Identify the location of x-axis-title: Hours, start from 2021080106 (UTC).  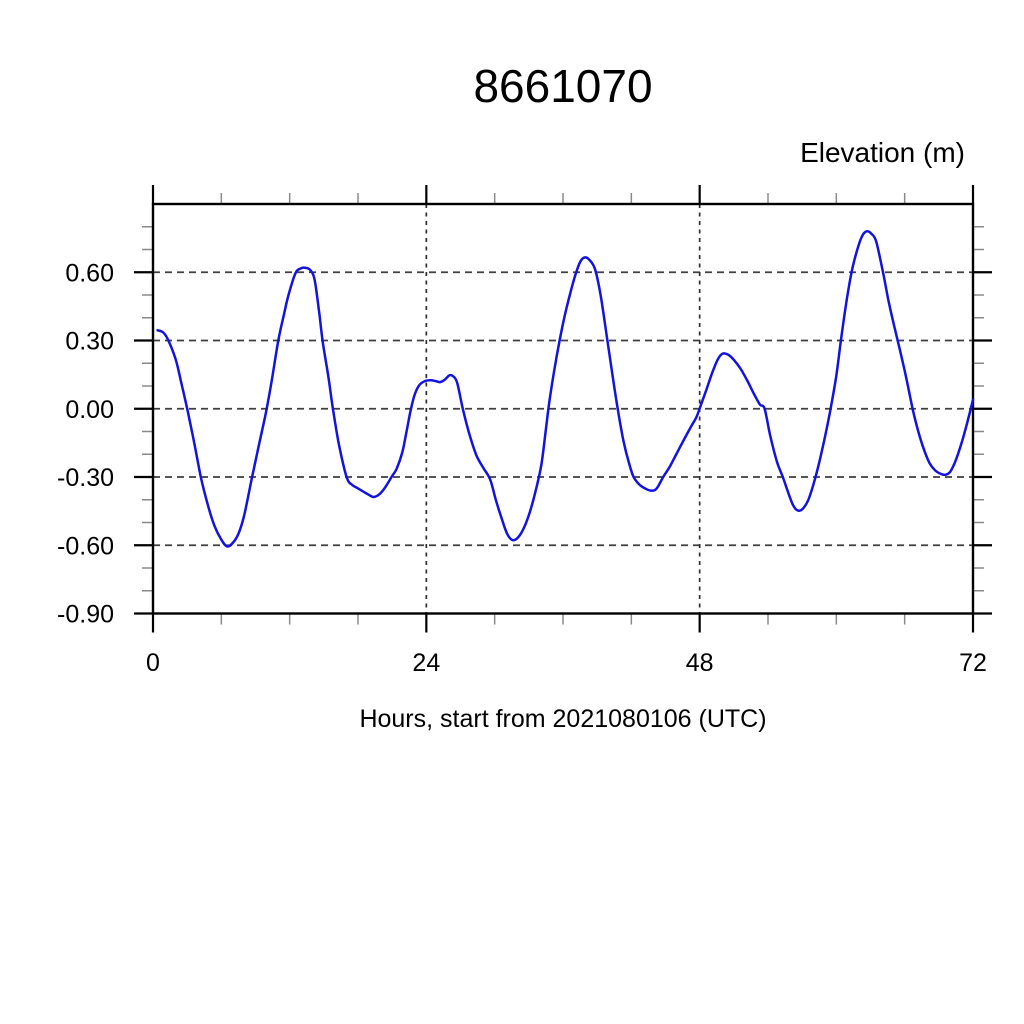
(563, 719).